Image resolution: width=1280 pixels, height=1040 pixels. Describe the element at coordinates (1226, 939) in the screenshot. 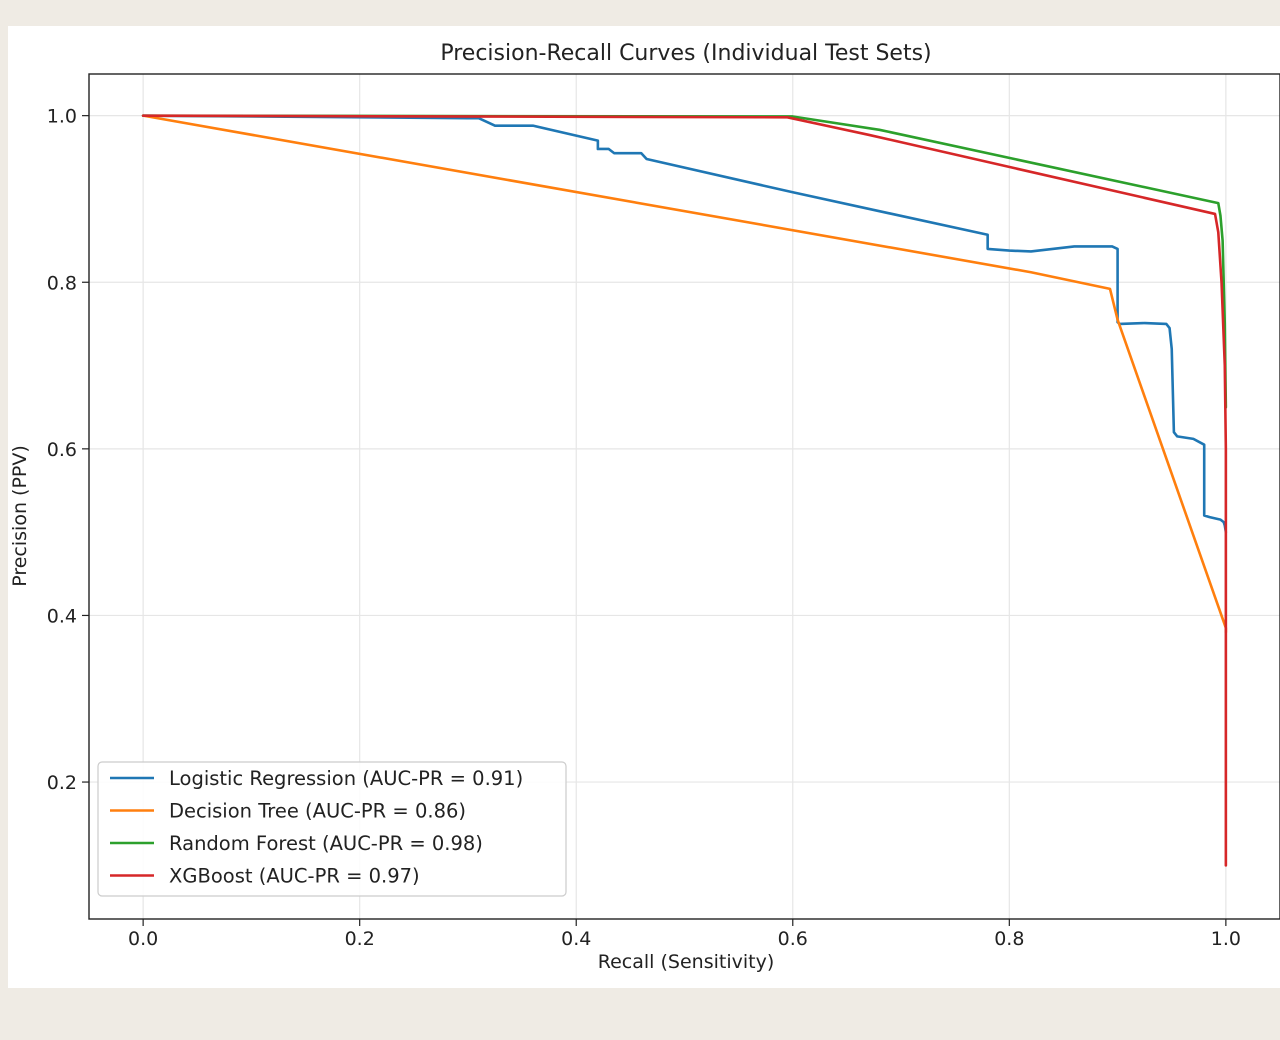

I see `x-tick-label: 1.0` at that location.